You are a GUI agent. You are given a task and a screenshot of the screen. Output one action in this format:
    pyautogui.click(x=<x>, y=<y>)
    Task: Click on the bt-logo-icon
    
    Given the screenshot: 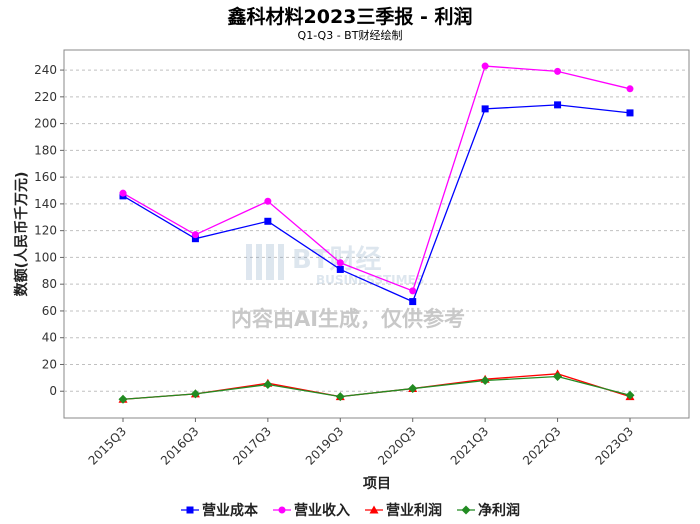 What is the action you would take?
    pyautogui.click(x=265, y=262)
    